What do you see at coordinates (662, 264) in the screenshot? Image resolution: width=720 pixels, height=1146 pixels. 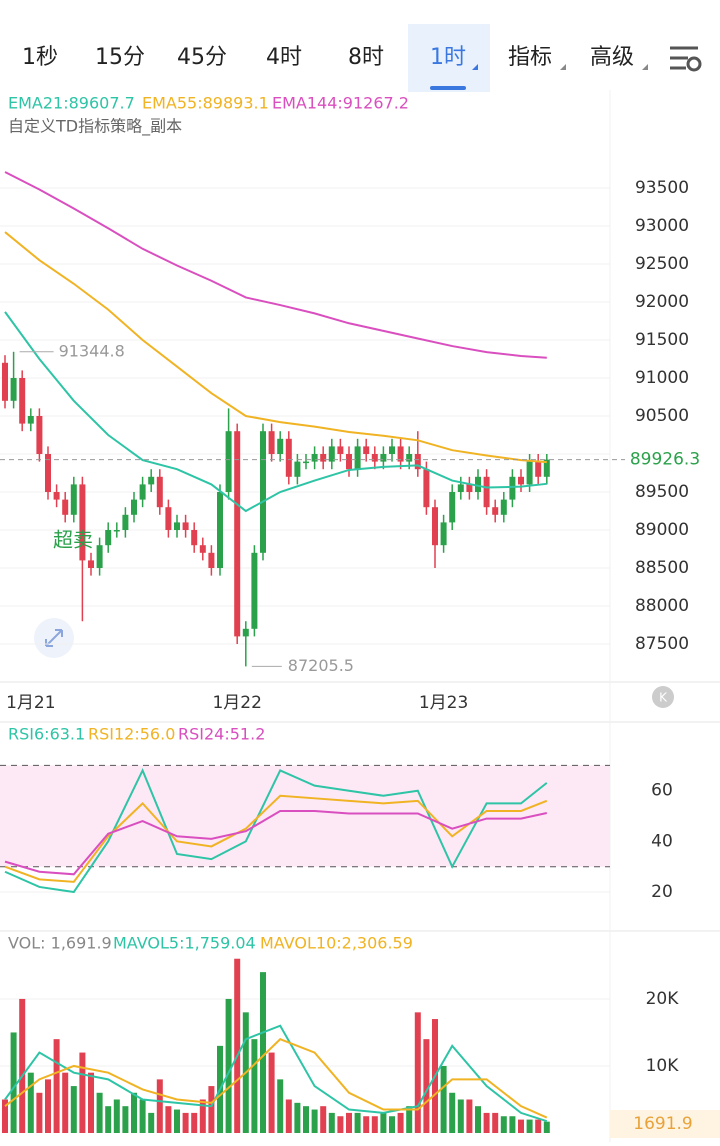 I see `y-tick-label: 92500` at bounding box center [662, 264].